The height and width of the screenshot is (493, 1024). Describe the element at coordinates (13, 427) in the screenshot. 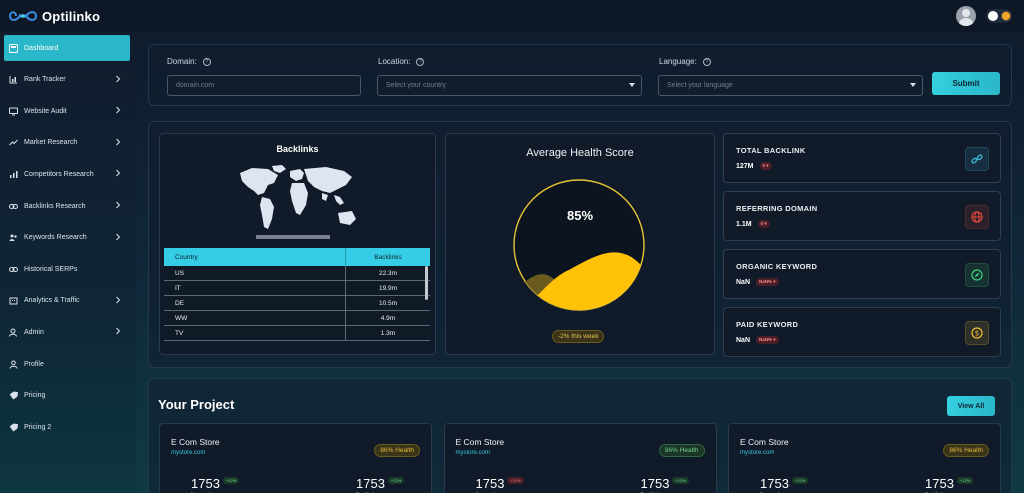

I see `tag-icon` at that location.